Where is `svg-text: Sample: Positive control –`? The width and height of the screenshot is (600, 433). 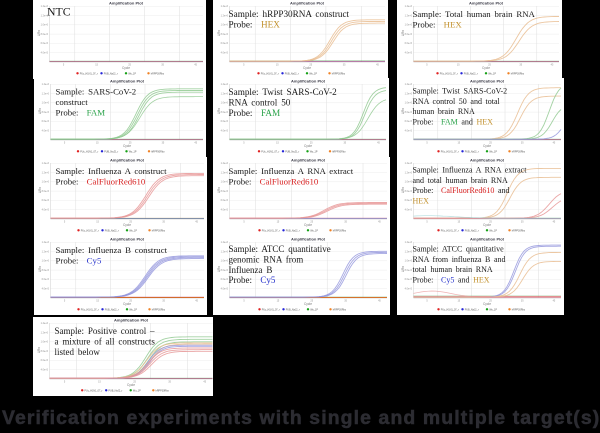 svg-text: Sample: Positive control – is located at coordinates (105, 331).